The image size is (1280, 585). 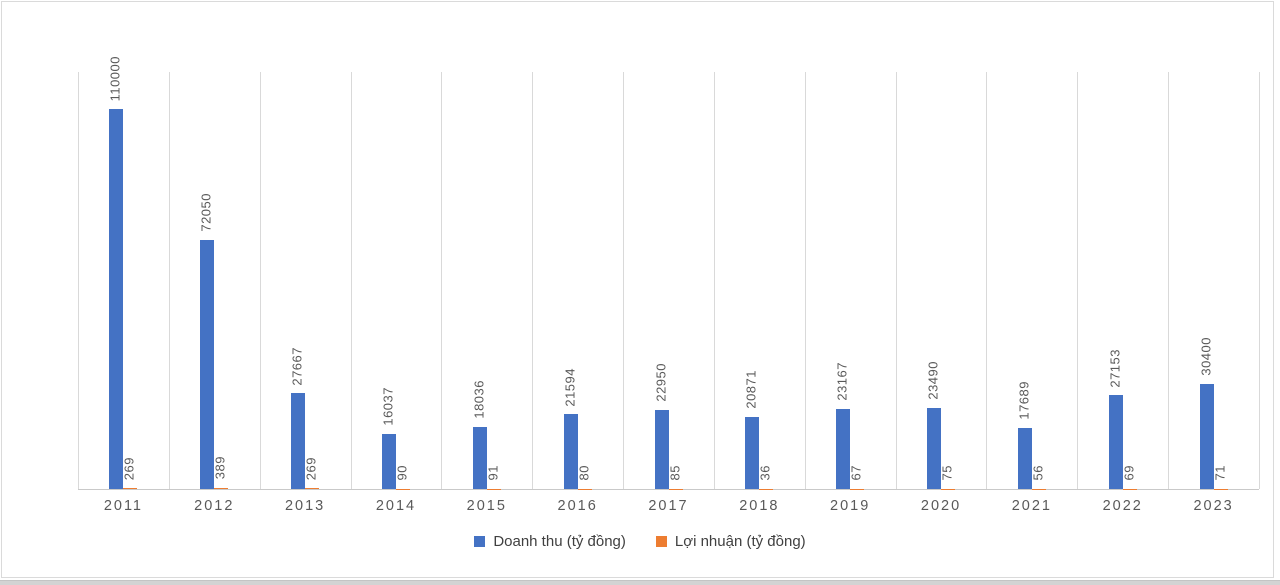 What do you see at coordinates (752, 452) in the screenshot?
I see `revenue-bar-2018` at bounding box center [752, 452].